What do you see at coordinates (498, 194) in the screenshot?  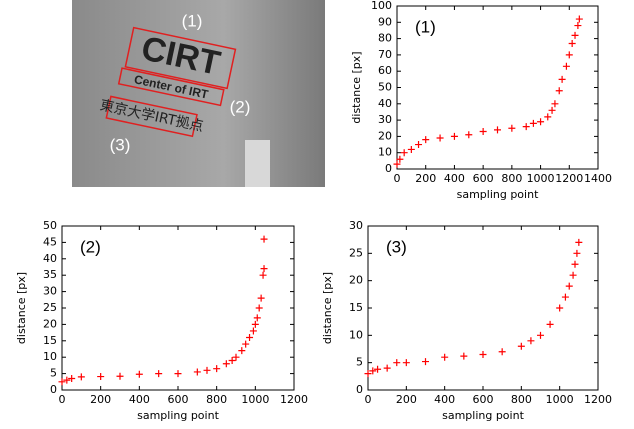 I see `x-axis-label: sampling point` at bounding box center [498, 194].